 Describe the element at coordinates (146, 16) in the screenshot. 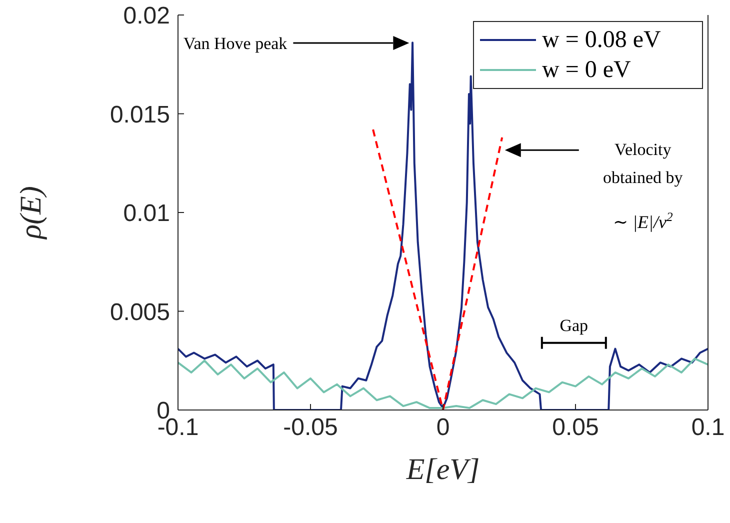

I see `y-tick-label: 0.02` at that location.